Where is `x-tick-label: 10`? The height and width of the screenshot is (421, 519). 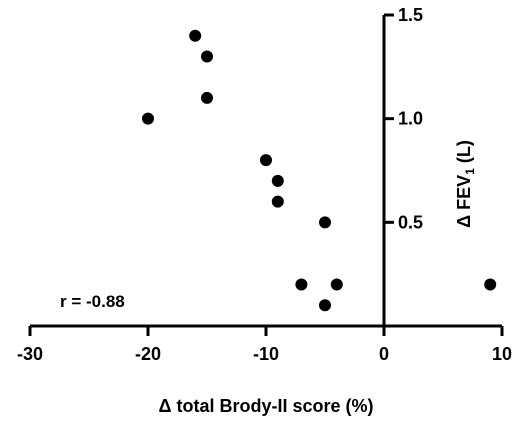 x-tick-label: 10 is located at coordinates (502, 354).